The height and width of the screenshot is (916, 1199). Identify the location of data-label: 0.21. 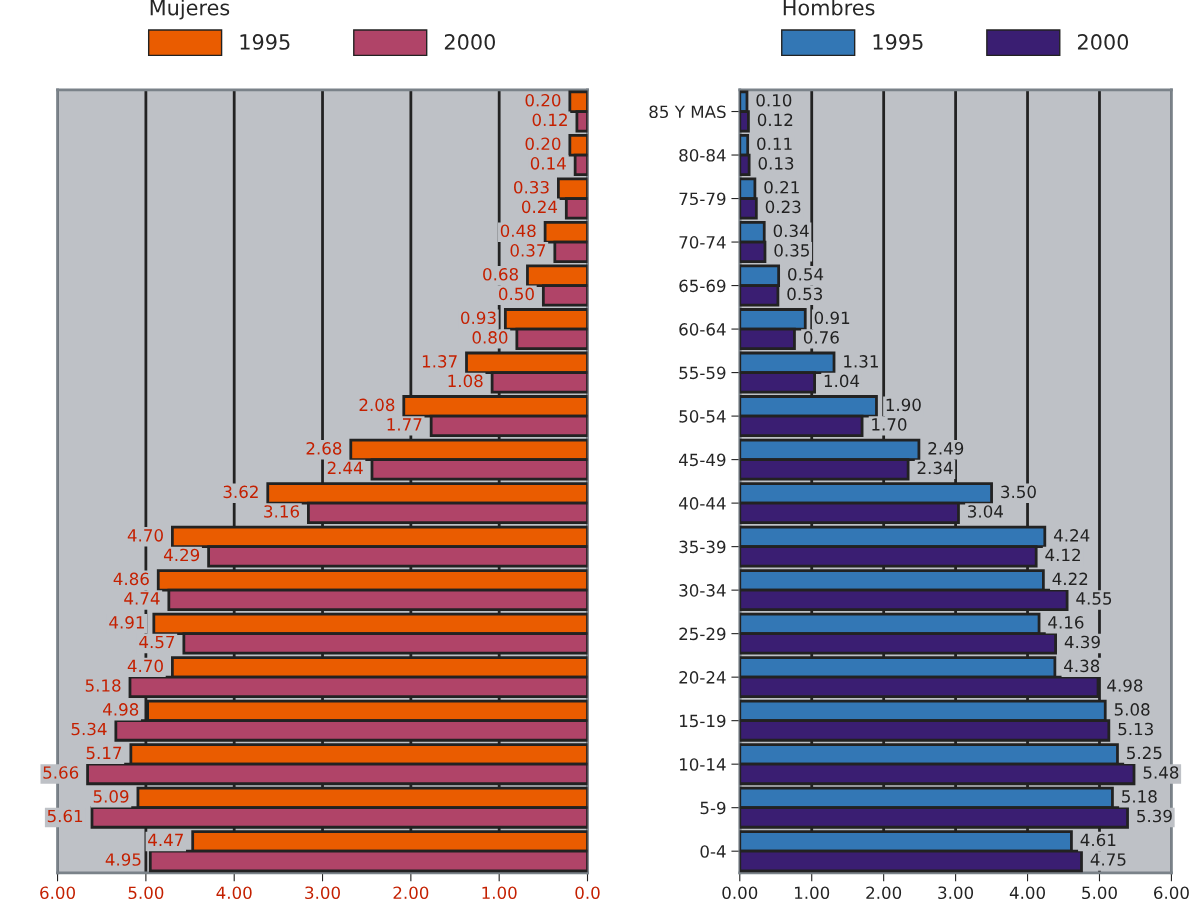
(781, 187).